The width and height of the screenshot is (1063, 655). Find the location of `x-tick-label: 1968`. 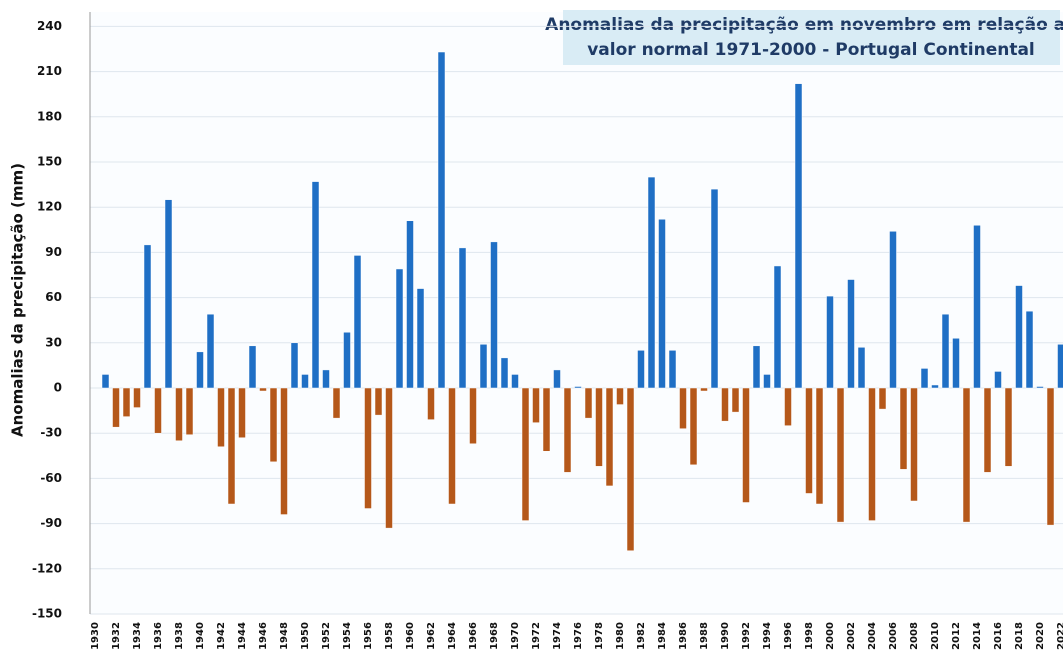

x-tick-label: 1968 is located at coordinates (494, 636).